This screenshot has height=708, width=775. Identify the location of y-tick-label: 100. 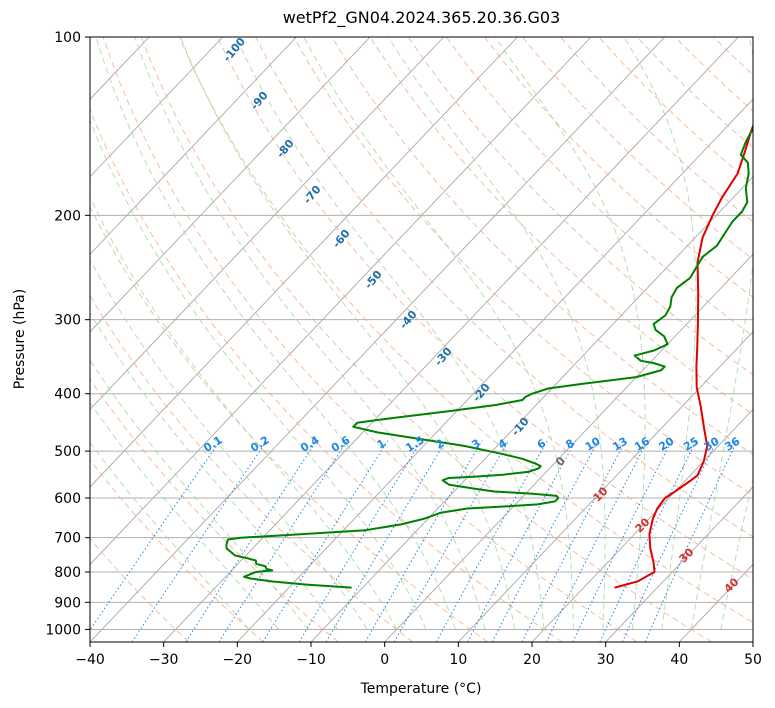
(67, 38).